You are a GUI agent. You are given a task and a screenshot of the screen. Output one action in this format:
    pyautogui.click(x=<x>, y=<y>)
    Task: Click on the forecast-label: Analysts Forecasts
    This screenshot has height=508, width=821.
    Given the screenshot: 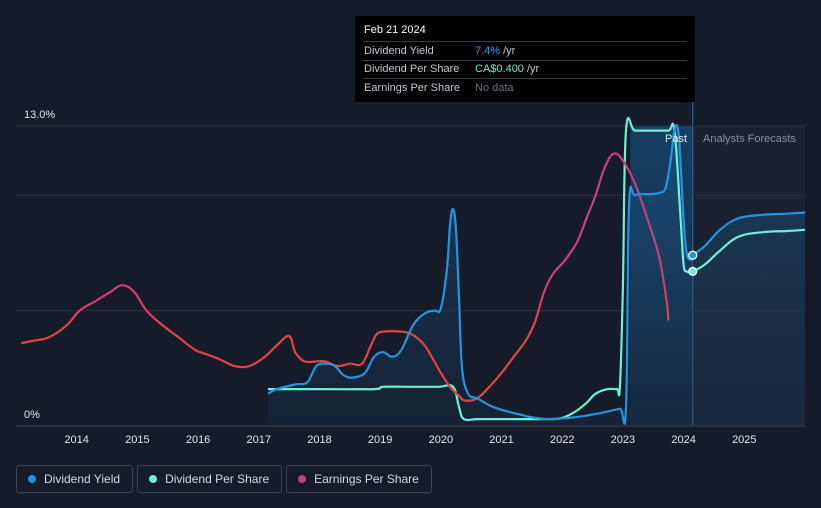 What is the action you would take?
    pyautogui.click(x=749, y=139)
    